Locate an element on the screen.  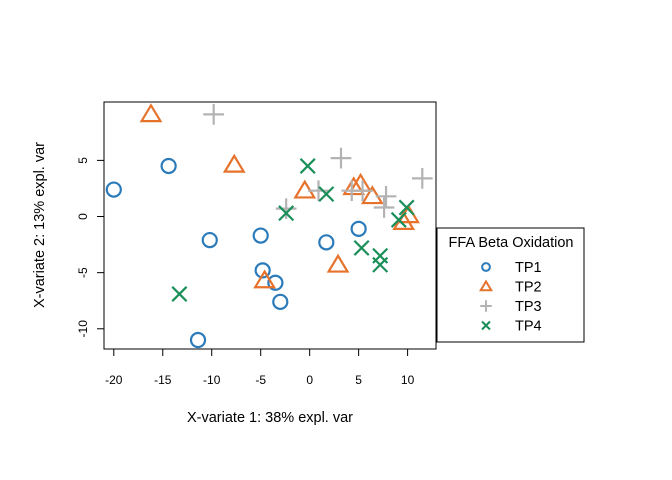
legend-label: TP1 is located at coordinates (528, 268).